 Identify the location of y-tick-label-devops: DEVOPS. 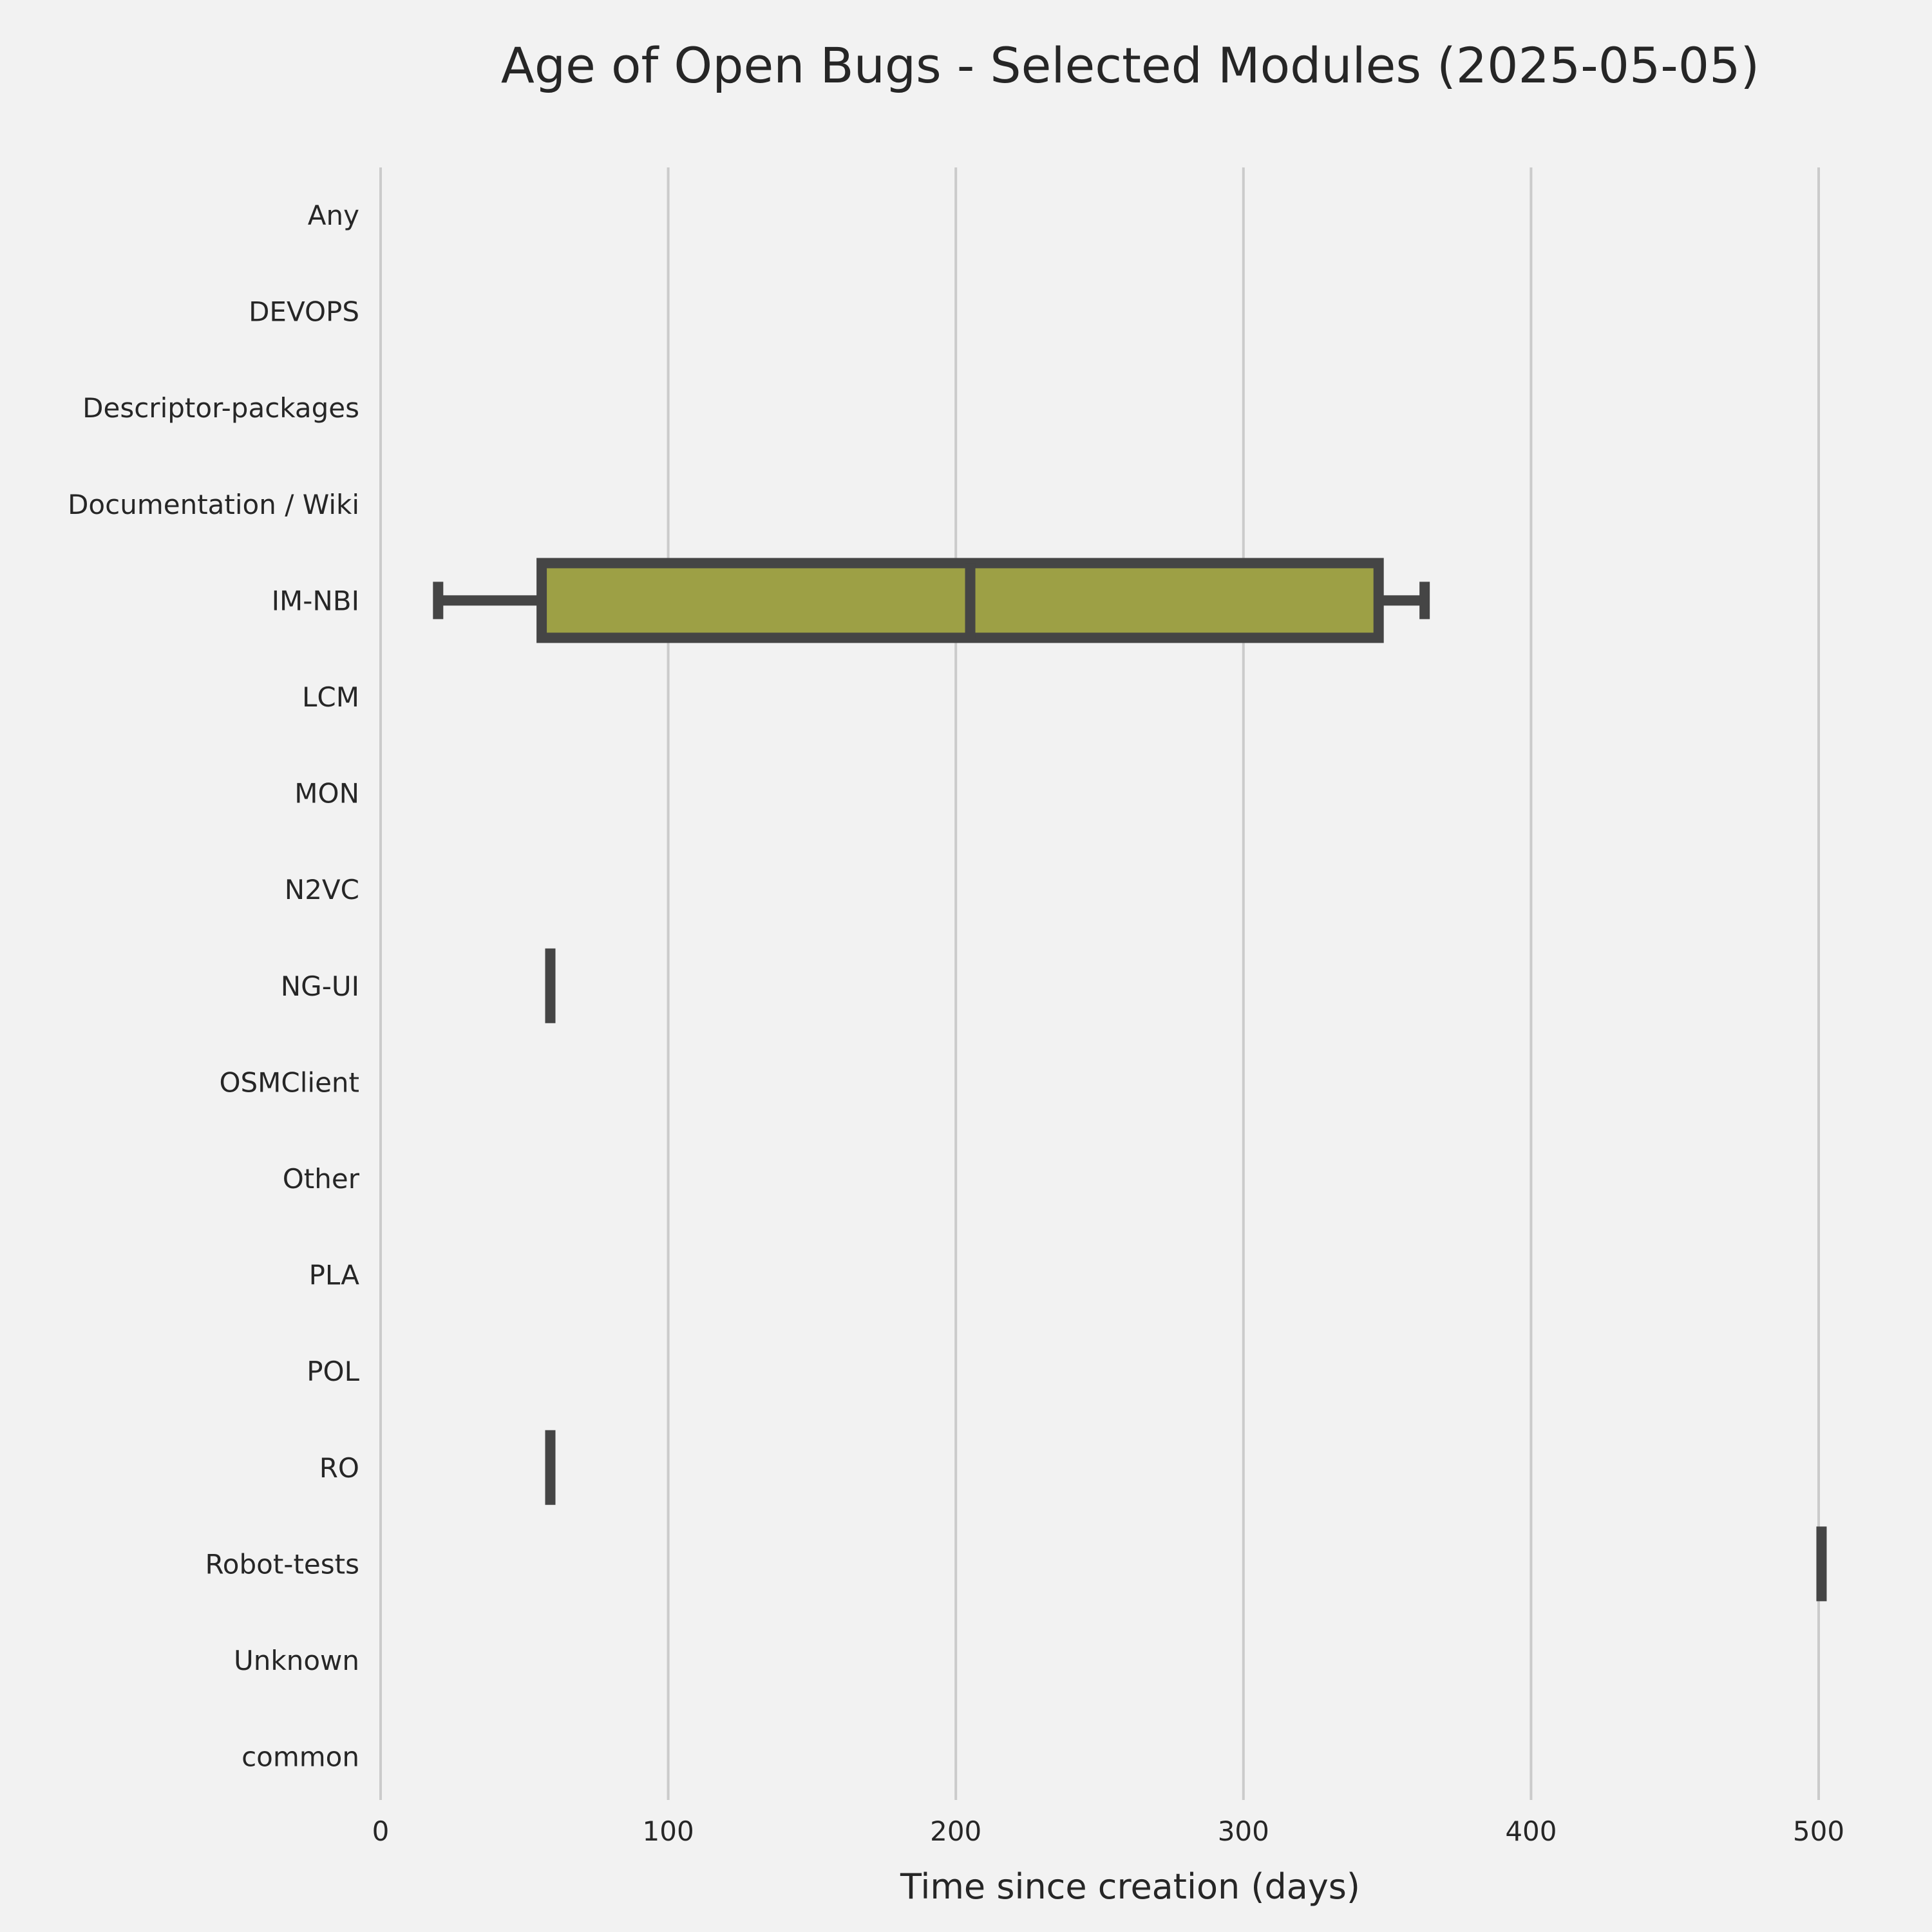
(304, 312).